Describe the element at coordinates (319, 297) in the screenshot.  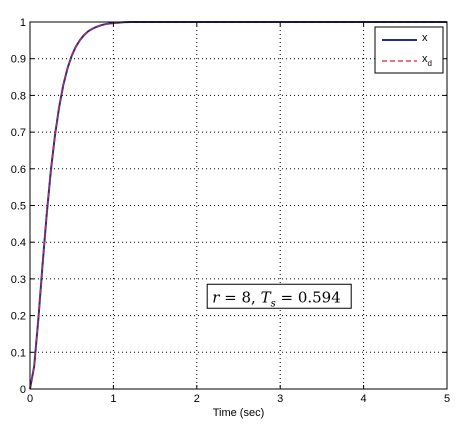
I see `annotation-ts-value: 0.594` at that location.